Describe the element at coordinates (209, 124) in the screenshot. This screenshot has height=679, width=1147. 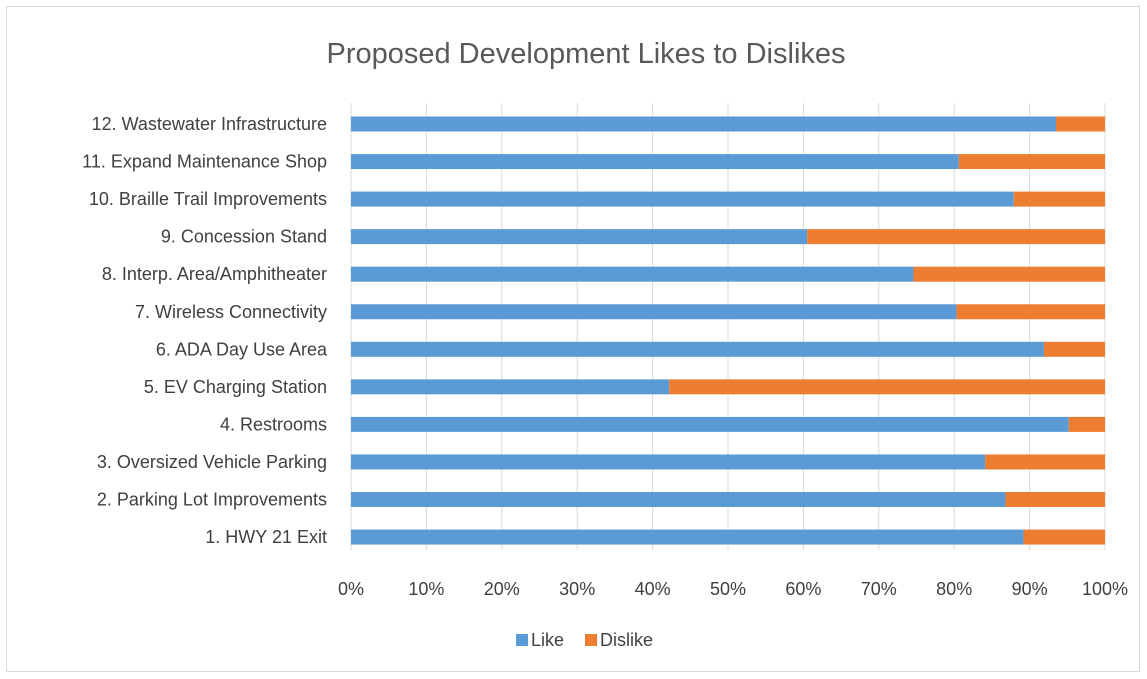
I see `category-label: 12. Wastewater Infrastructure` at that location.